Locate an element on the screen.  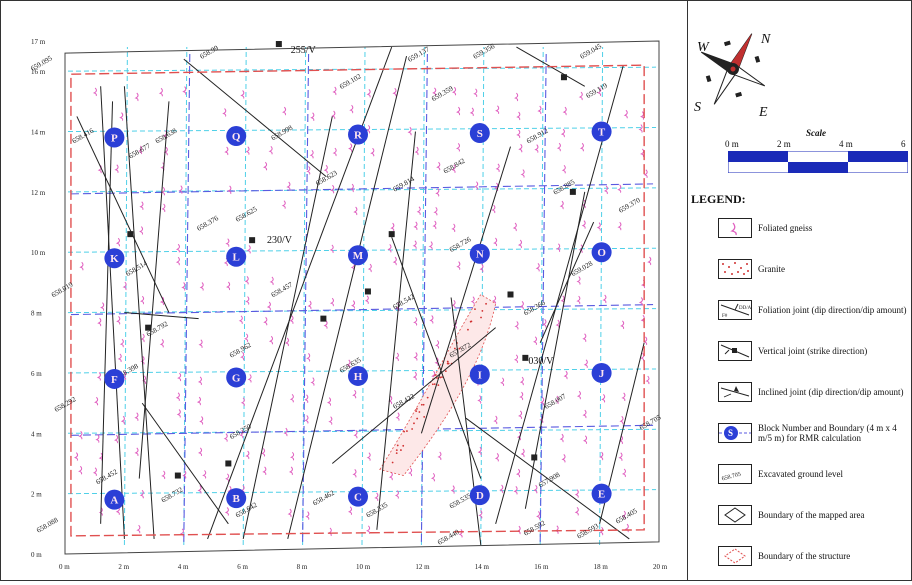
svg-text: F# is located at coordinates (725, 316).